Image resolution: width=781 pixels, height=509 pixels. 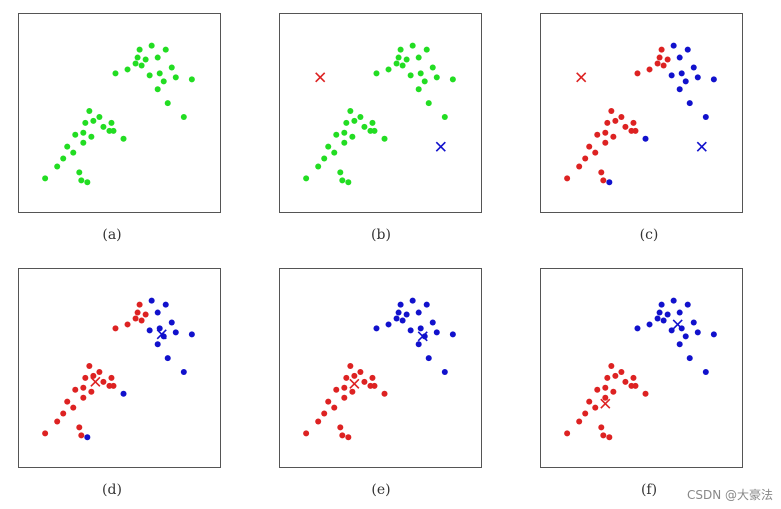 I want to click on scatter-panel-c, so click(x=641, y=113).